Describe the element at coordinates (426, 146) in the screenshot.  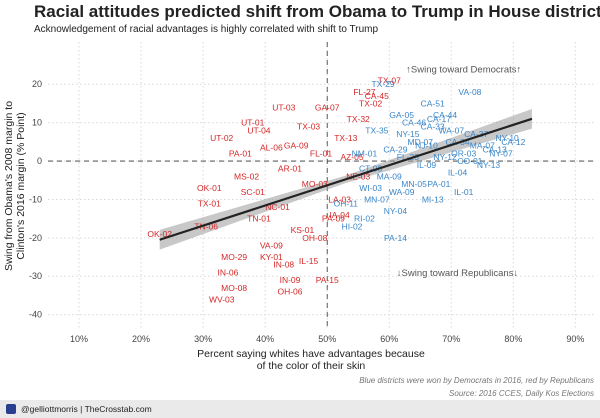
I see `district-label: NJ-10` at that location.